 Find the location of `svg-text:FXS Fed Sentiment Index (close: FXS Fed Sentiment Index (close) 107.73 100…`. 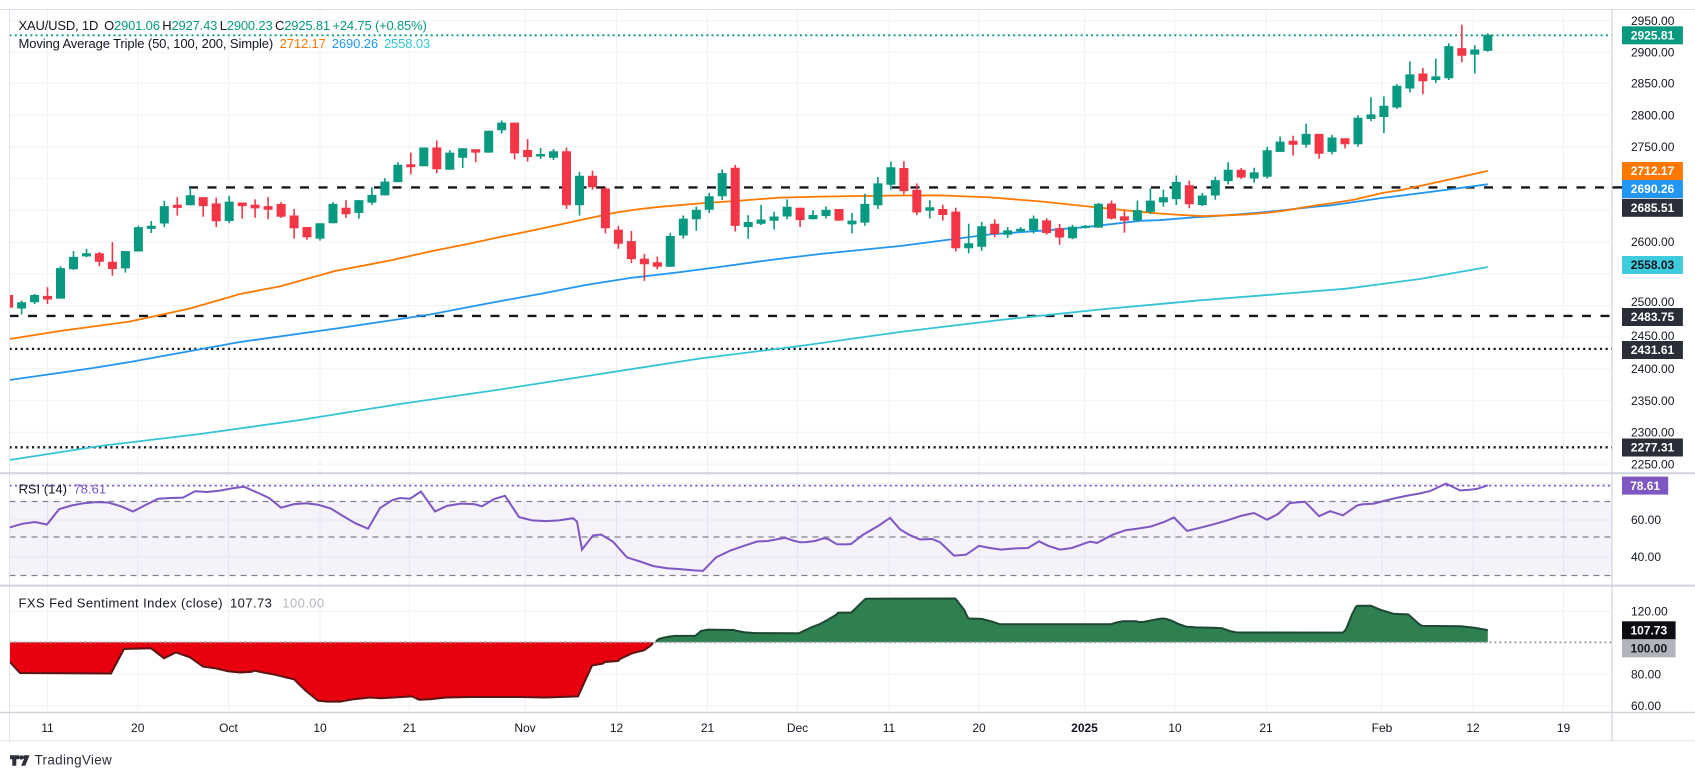

svg-text:FXS Fed Sentiment Index (close: FXS Fed Sentiment Index (close) 107.73 100… is located at coordinates (172, 603).